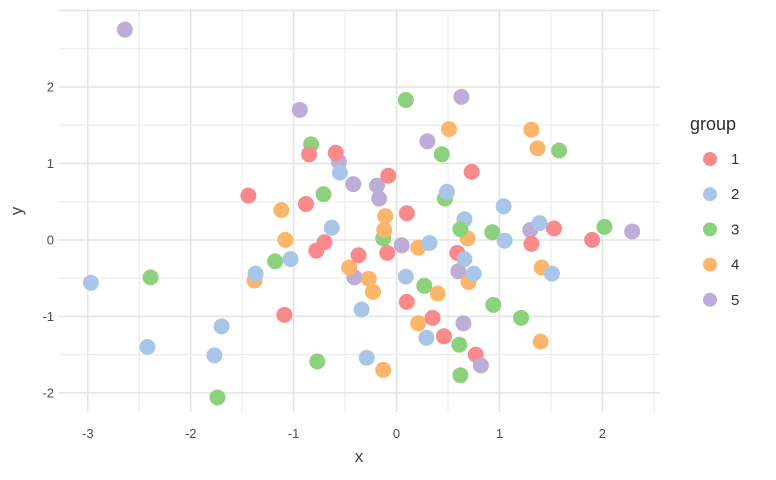  What do you see at coordinates (721, 265) in the screenshot?
I see `legend-item-4: 4` at bounding box center [721, 265].